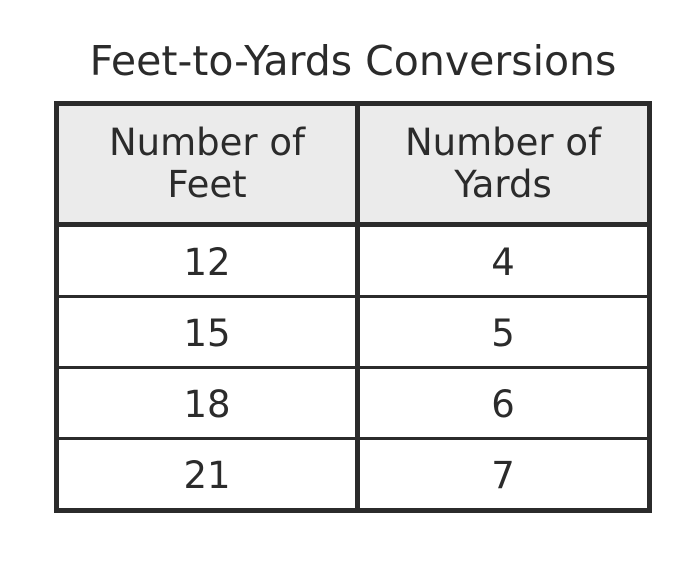 Image resolution: width=690 pixels, height=566 pixels. Describe the element at coordinates (503, 142) in the screenshot. I see `header-yards-line-1: Number of` at that location.